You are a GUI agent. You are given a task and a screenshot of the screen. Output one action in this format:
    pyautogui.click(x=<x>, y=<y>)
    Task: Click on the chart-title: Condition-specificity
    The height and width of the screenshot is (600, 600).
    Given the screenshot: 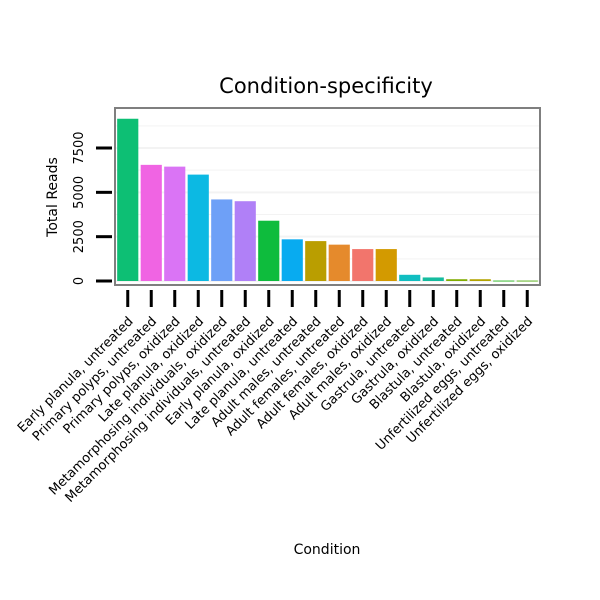 What is the action you would take?
    pyautogui.click(x=326, y=86)
    